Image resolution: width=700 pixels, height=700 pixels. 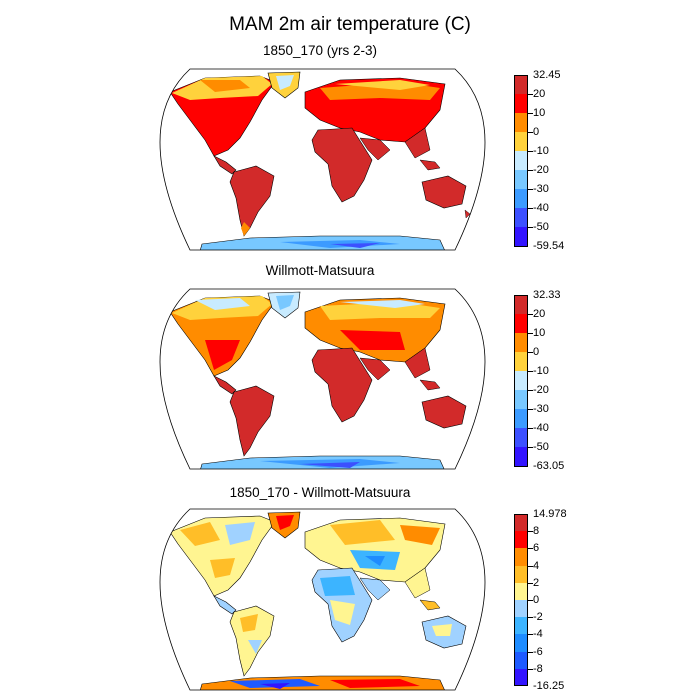 I want to click on main-title: MAM 2m air temperature (C), so click(x=350, y=24).